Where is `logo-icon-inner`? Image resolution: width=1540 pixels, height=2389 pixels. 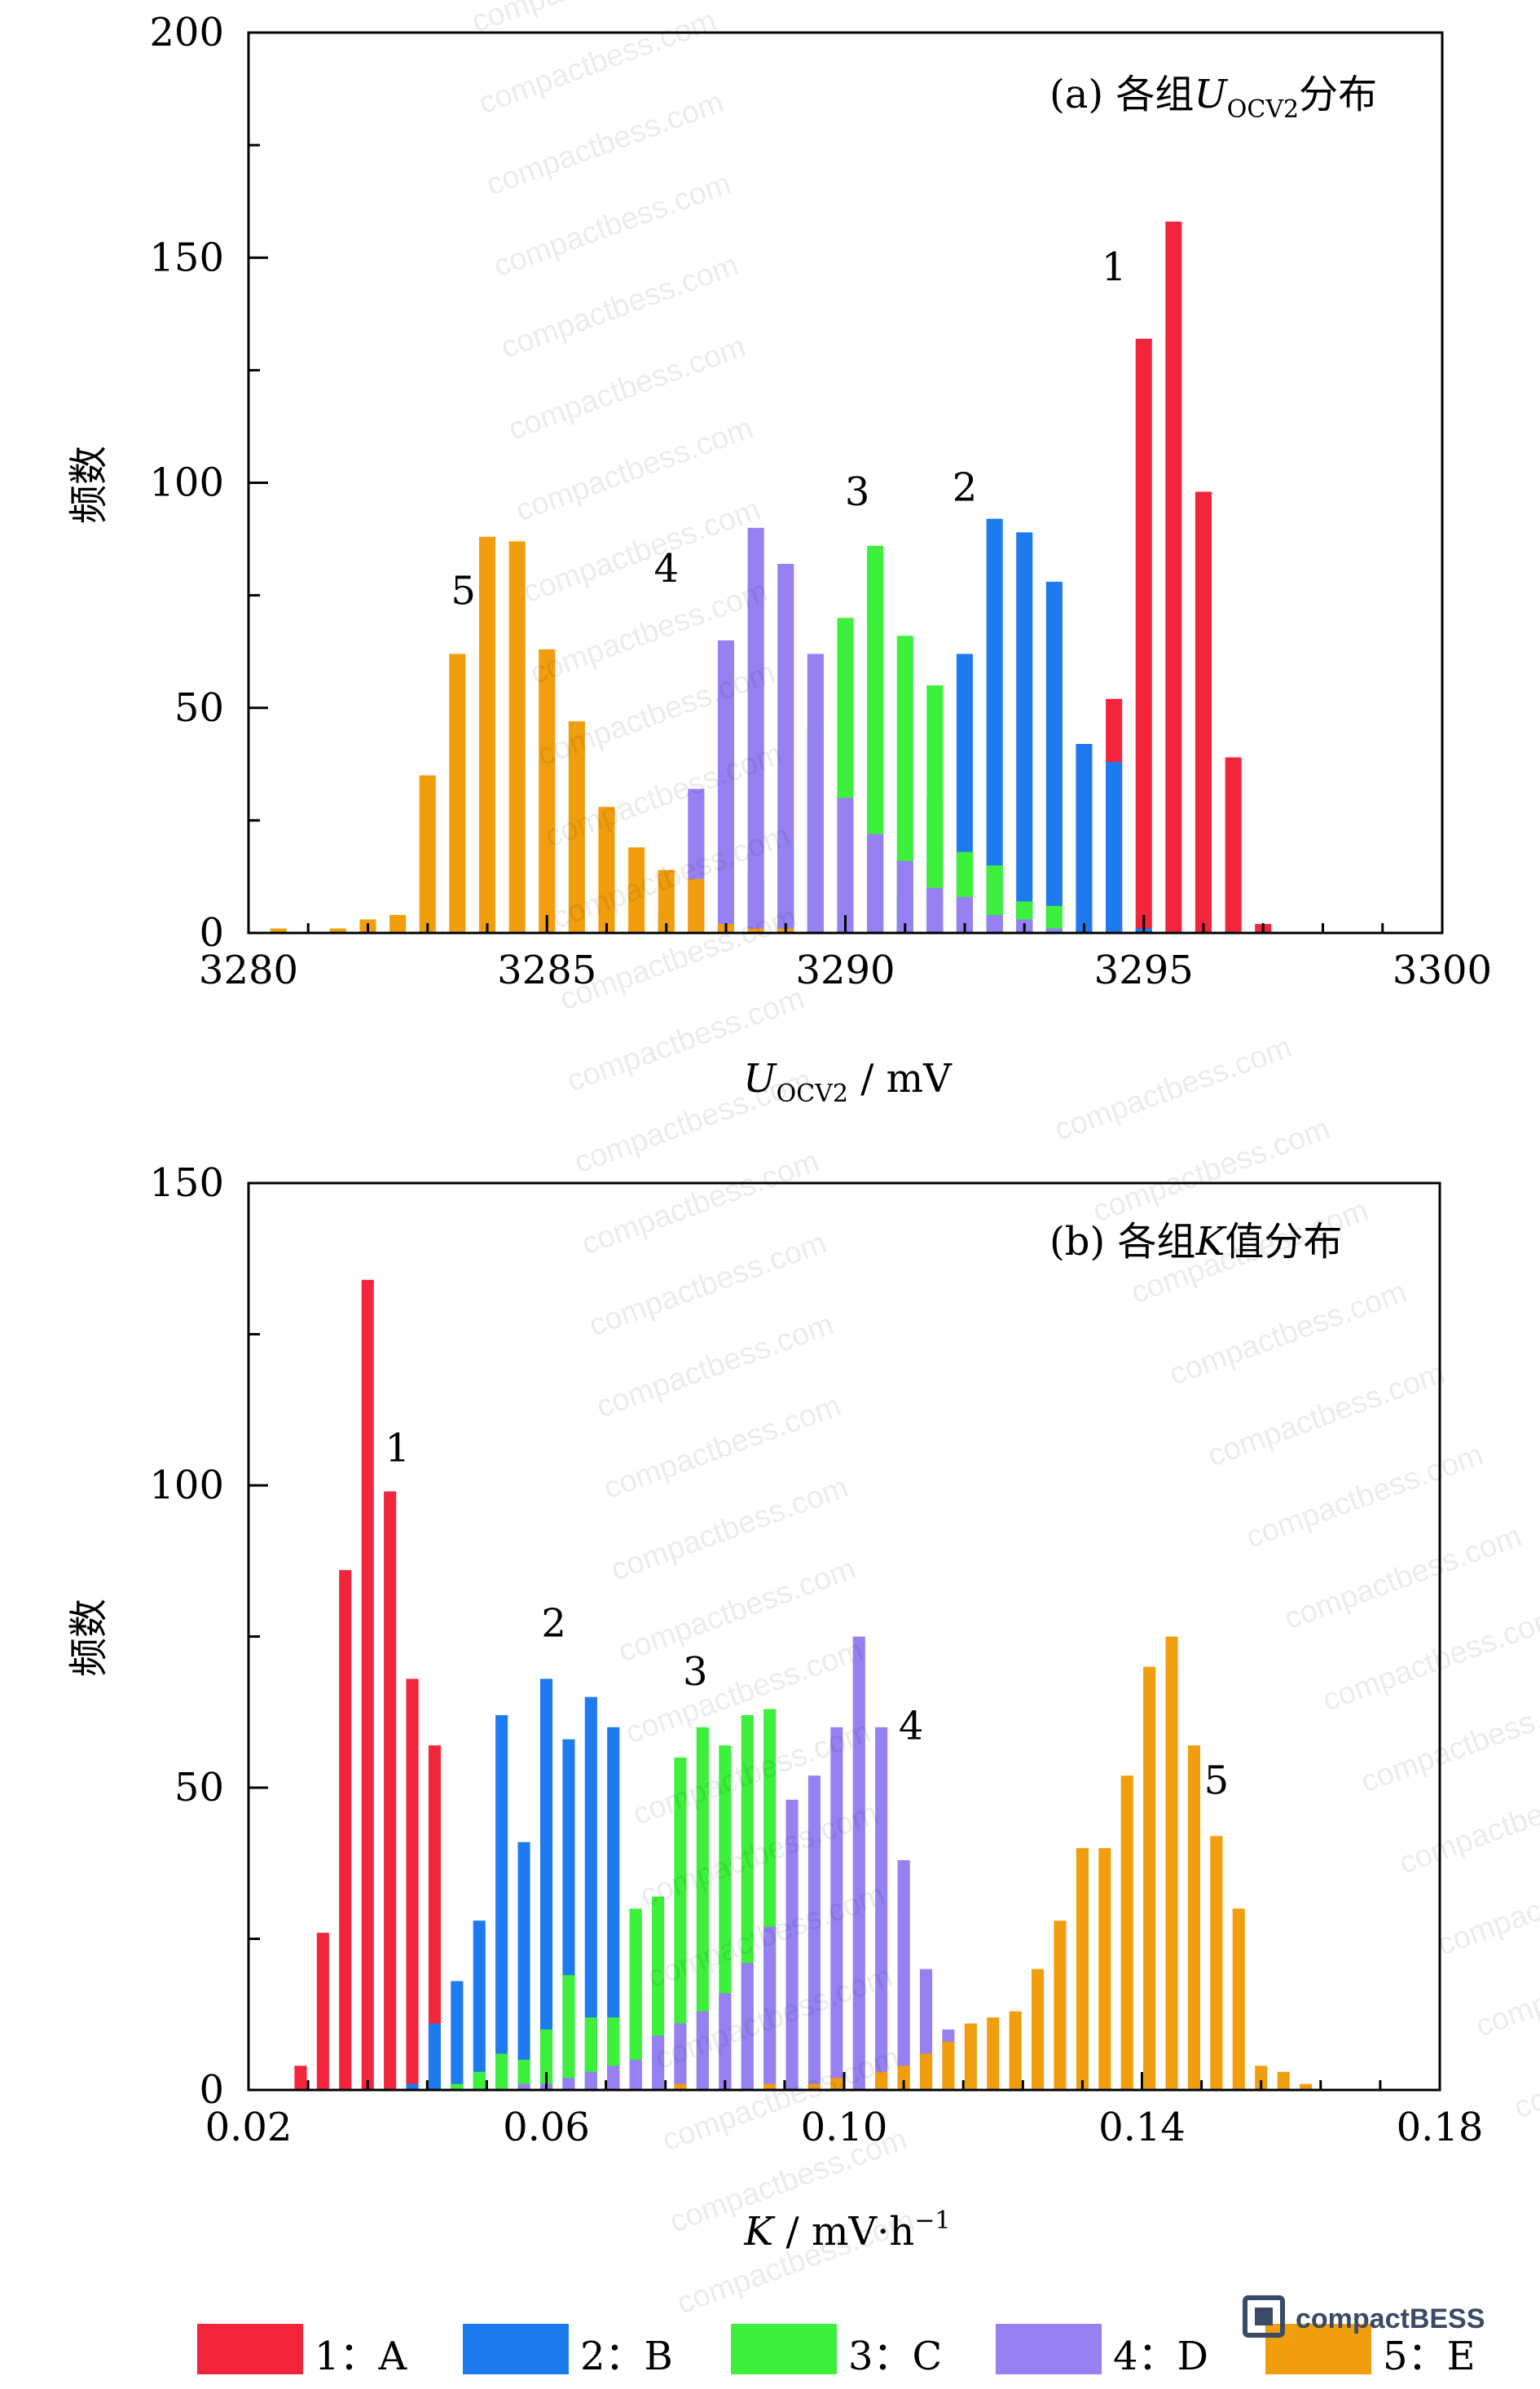 logo-icon-inner is located at coordinates (1264, 2316).